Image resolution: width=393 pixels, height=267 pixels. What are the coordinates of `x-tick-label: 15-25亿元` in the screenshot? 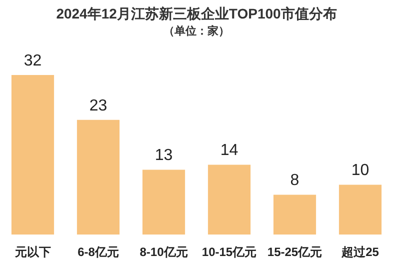 It's located at (294, 252).